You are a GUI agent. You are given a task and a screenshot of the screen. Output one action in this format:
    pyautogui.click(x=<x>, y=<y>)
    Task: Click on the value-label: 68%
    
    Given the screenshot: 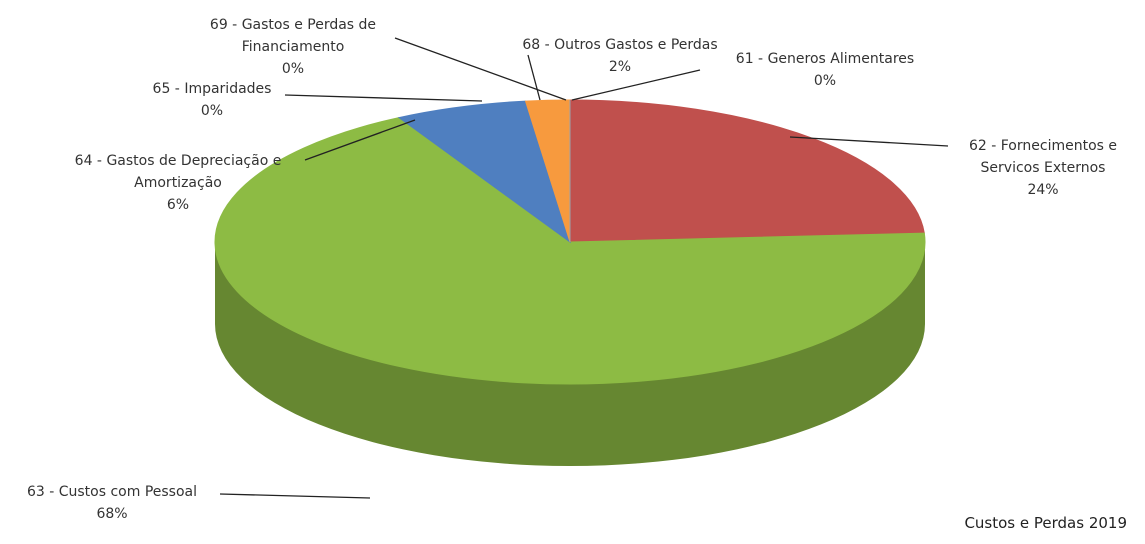 What is the action you would take?
    pyautogui.click(x=112, y=514)
    